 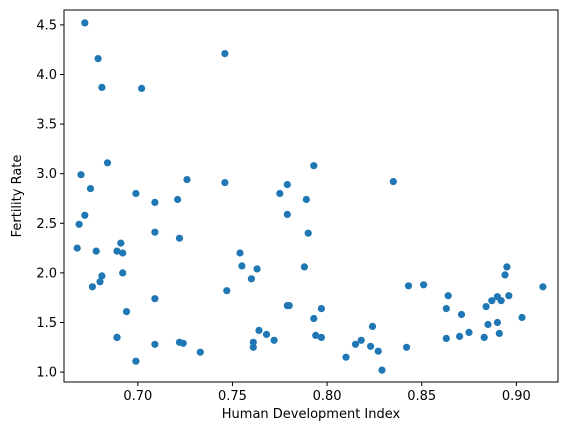 I want to click on x-tick-label: 0.90, so click(x=516, y=396).